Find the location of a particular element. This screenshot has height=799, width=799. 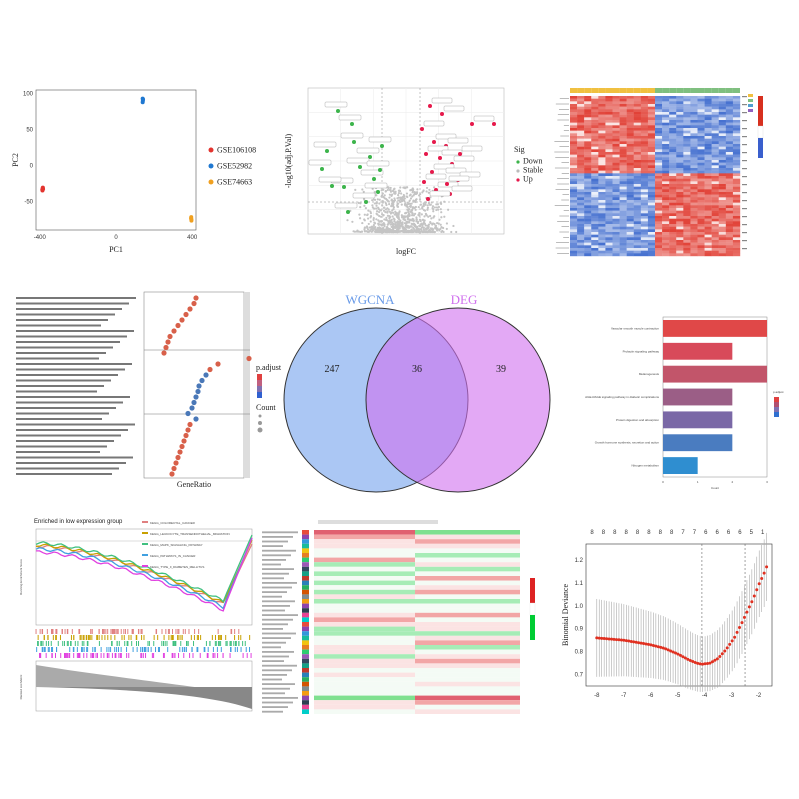

gsea-legend-key is located at coordinates (145, 544).